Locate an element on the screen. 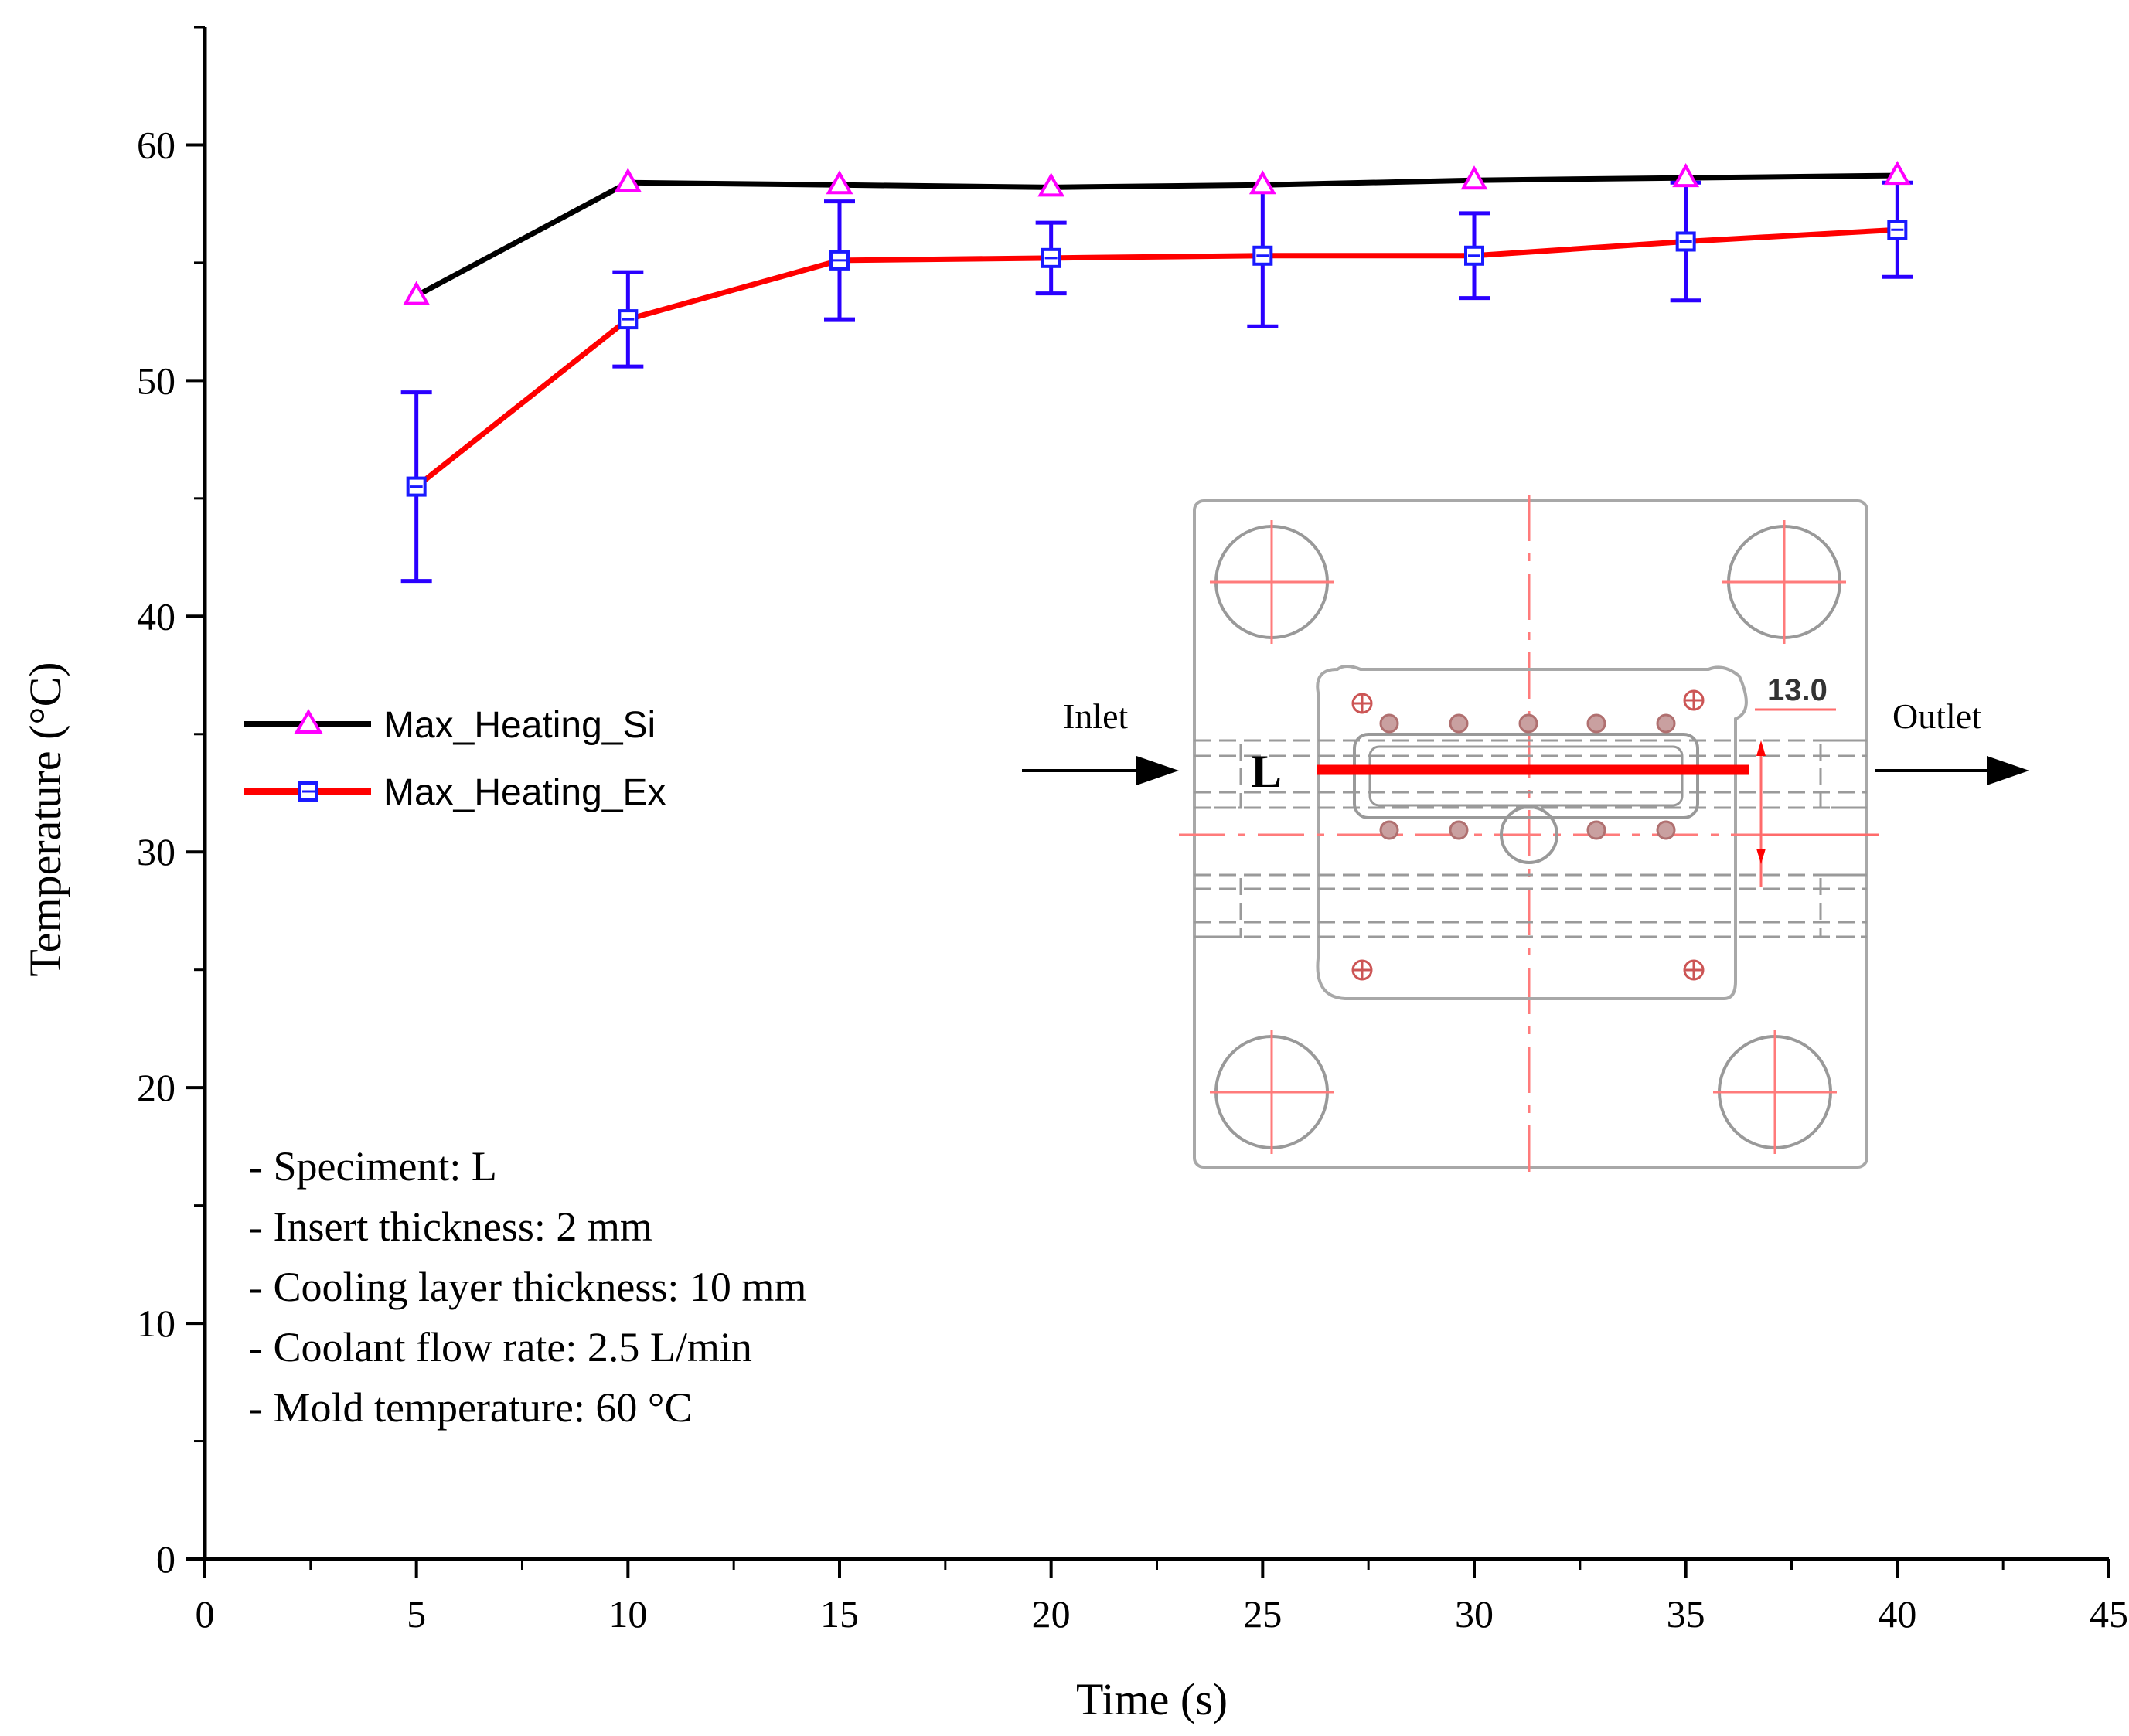  note-specimen: - Speciment: L is located at coordinates (373, 1167).